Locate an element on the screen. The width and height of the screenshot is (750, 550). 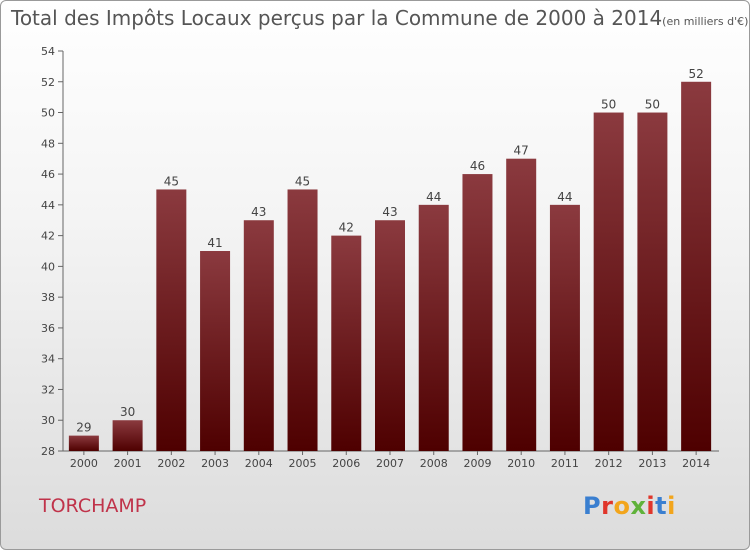
x-tick-label: 2000 is located at coordinates (84, 463).